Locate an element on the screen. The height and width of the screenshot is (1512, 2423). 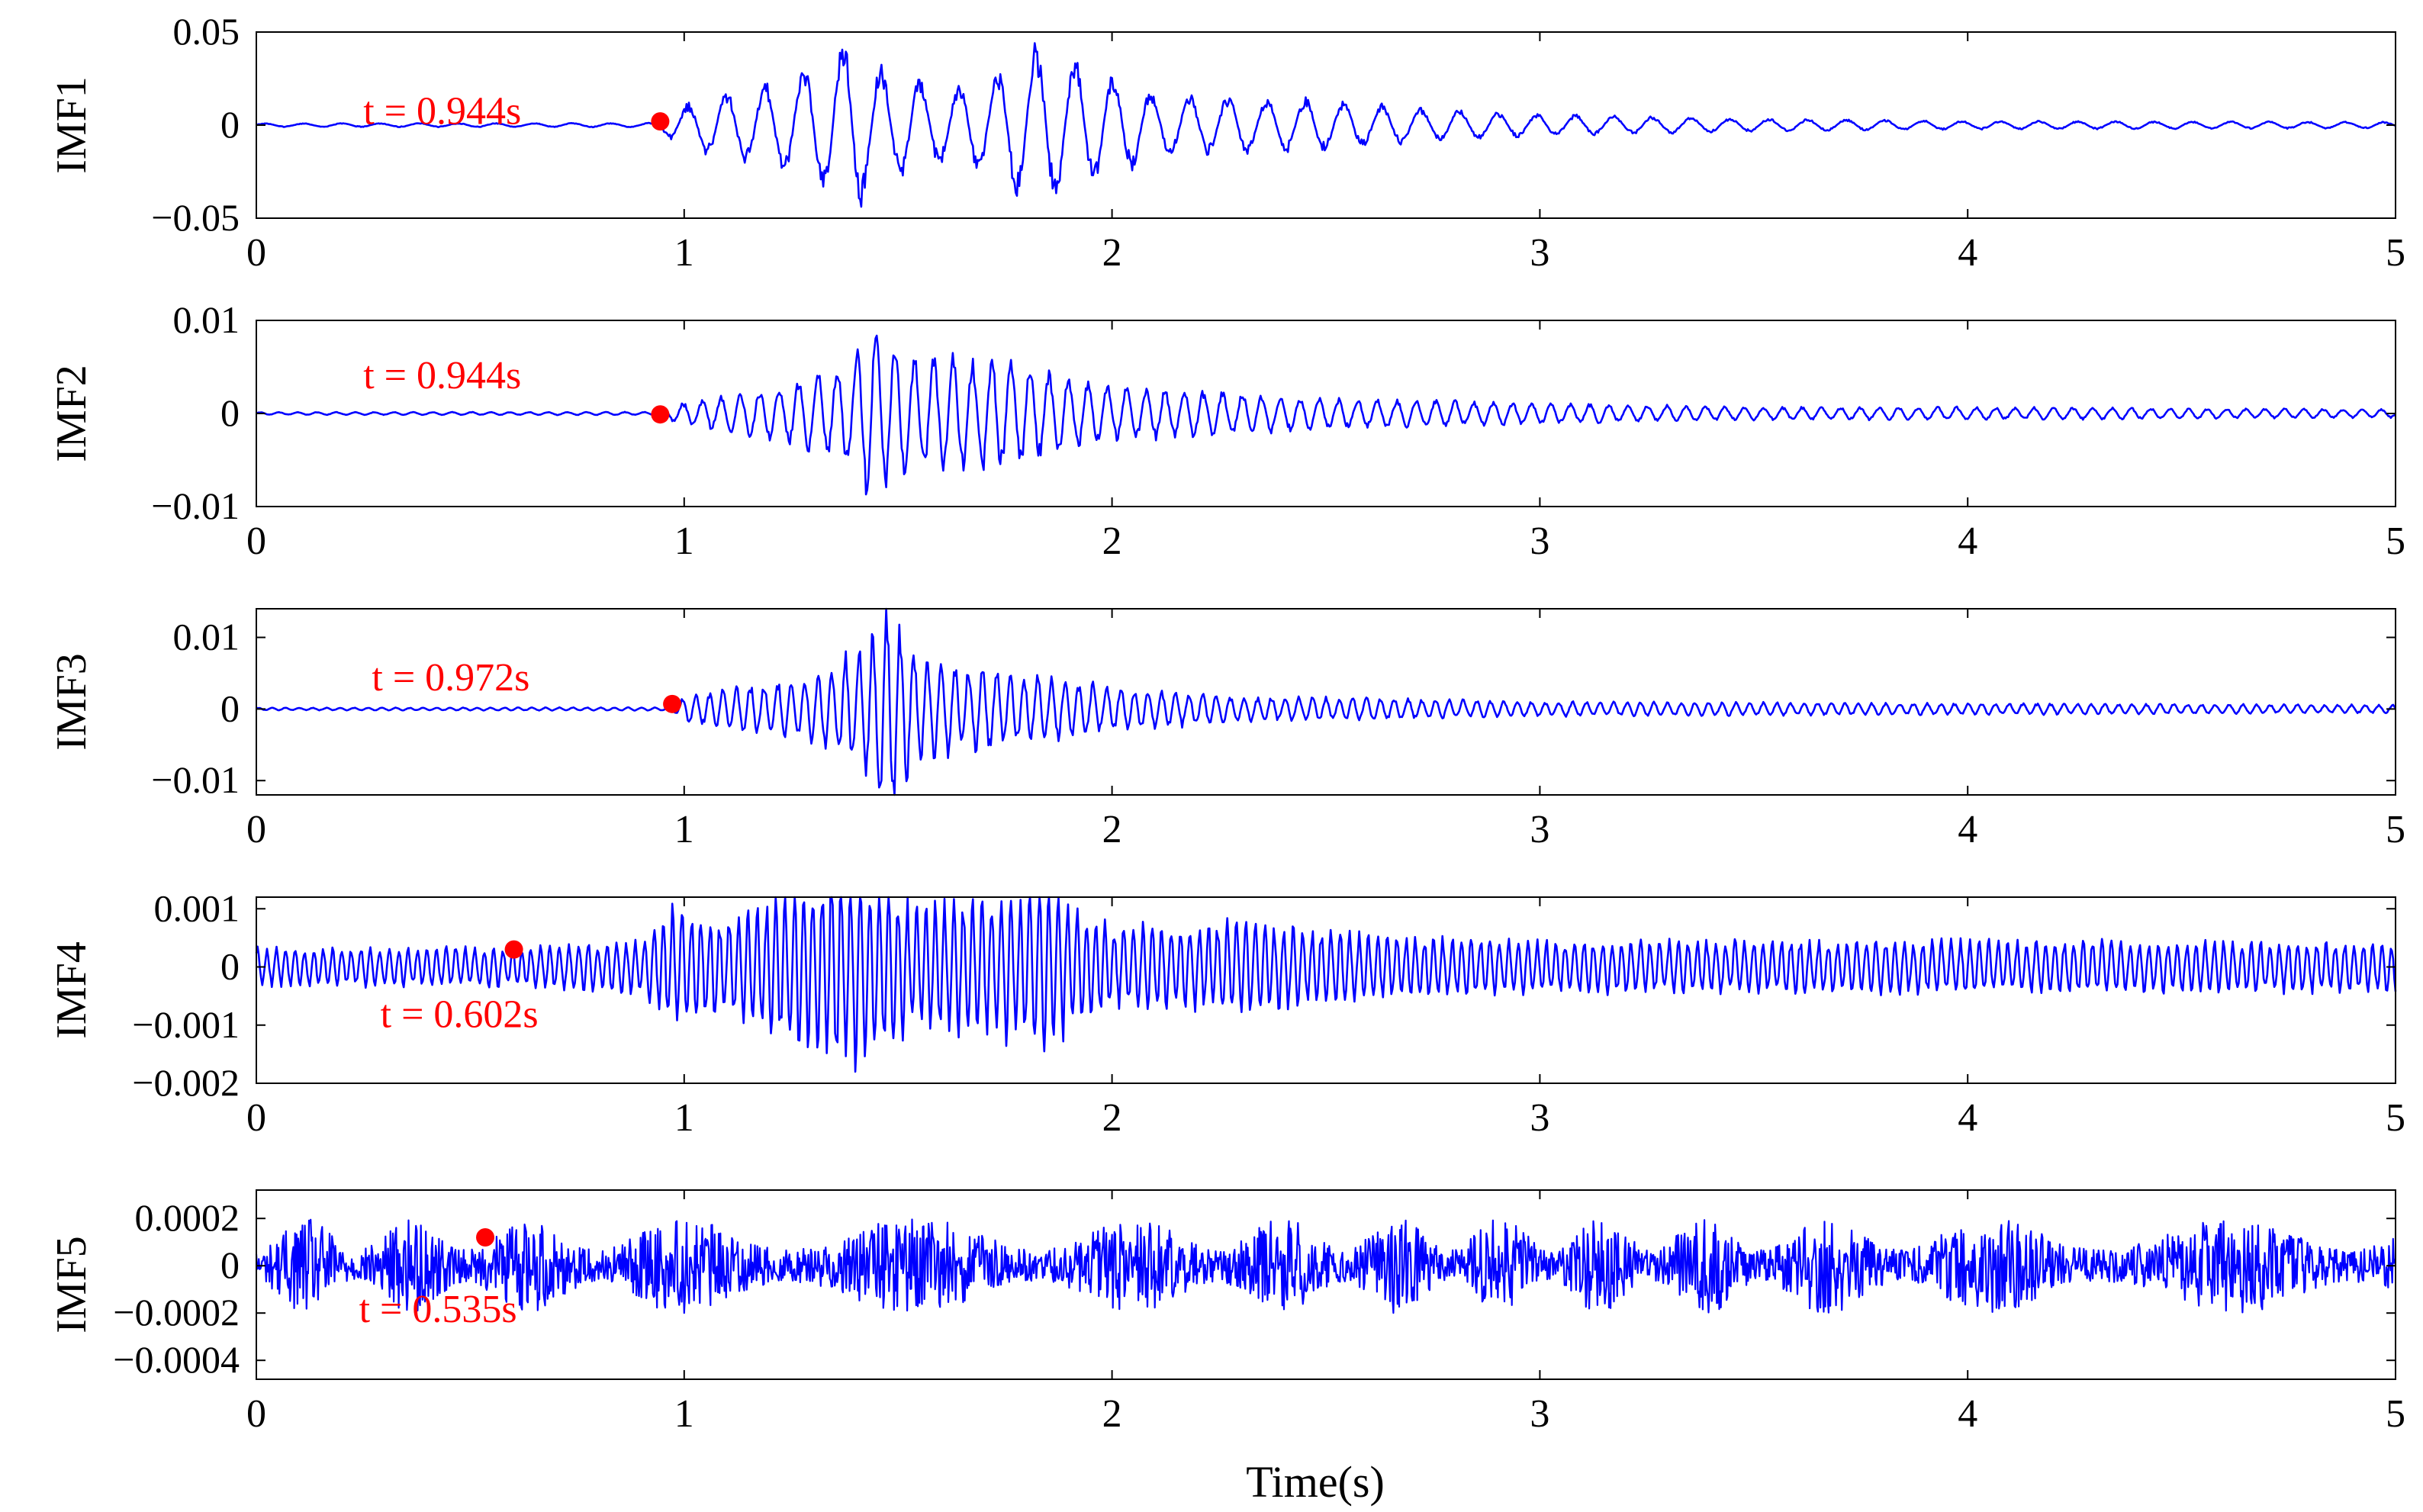
onset-annotation: t = 0.972s is located at coordinates (450, 678).